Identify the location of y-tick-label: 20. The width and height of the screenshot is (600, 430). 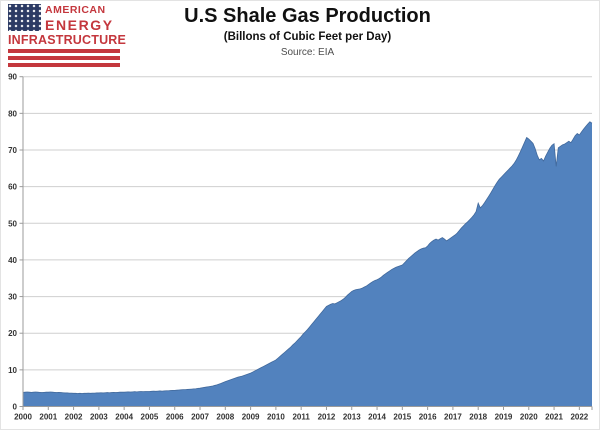
(12, 333).